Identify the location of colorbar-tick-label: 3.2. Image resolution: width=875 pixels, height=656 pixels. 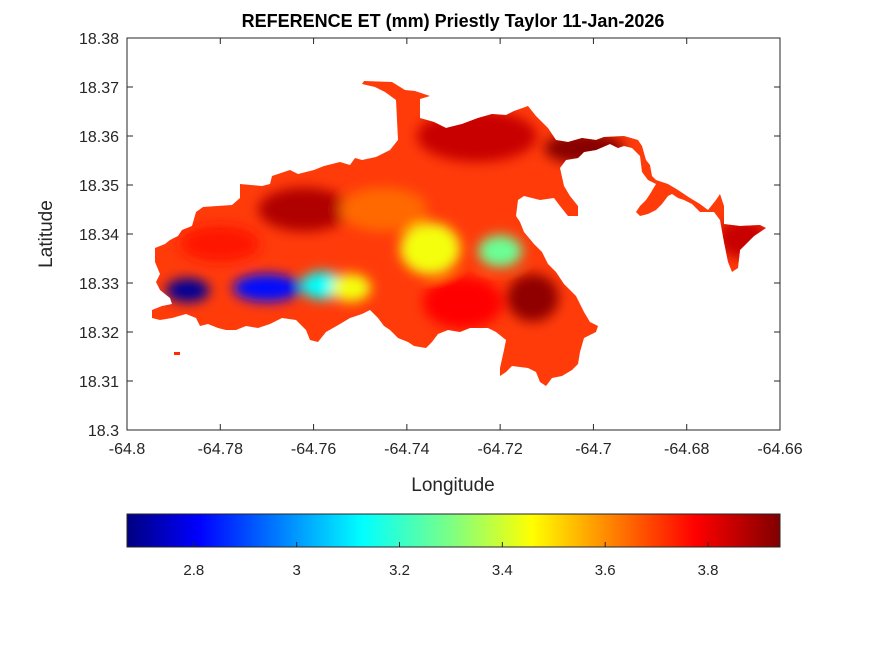
(399, 570).